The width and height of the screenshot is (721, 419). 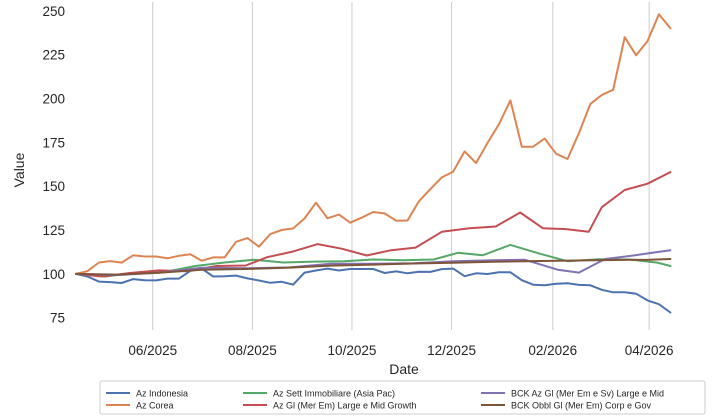 What do you see at coordinates (162, 394) in the screenshot?
I see `legend-entry: Az Indonesia` at bounding box center [162, 394].